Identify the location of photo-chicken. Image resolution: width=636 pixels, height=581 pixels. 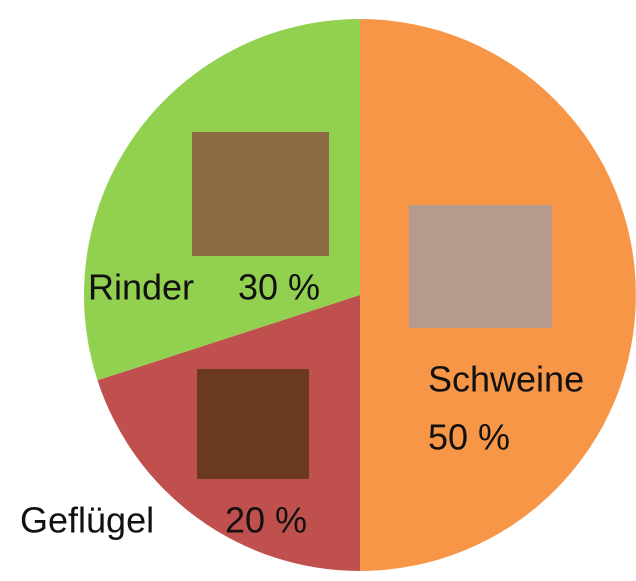
(253, 424).